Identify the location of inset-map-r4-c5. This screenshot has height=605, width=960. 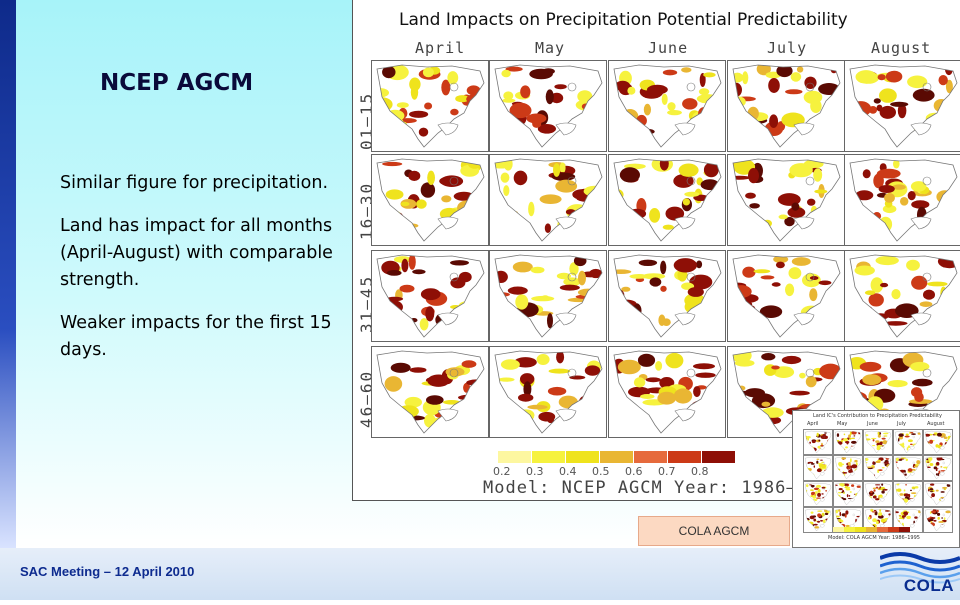
(938, 520).